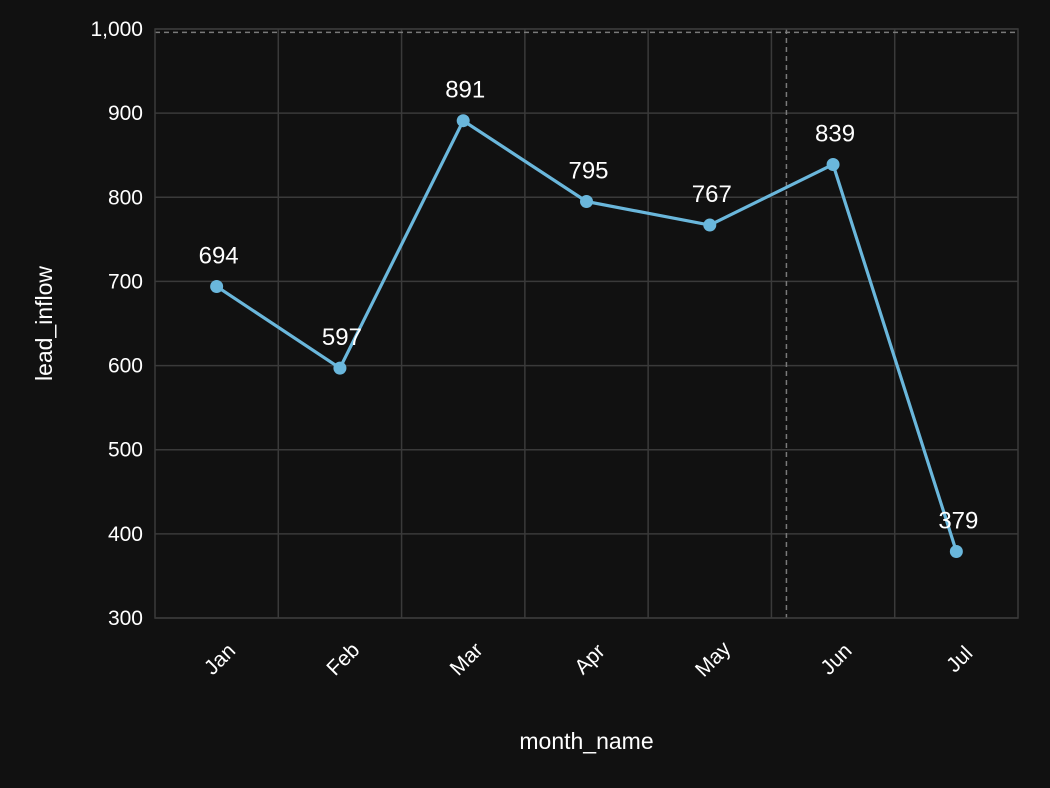  What do you see at coordinates (467, 659) in the screenshot?
I see `x-tick-label: Mar` at bounding box center [467, 659].